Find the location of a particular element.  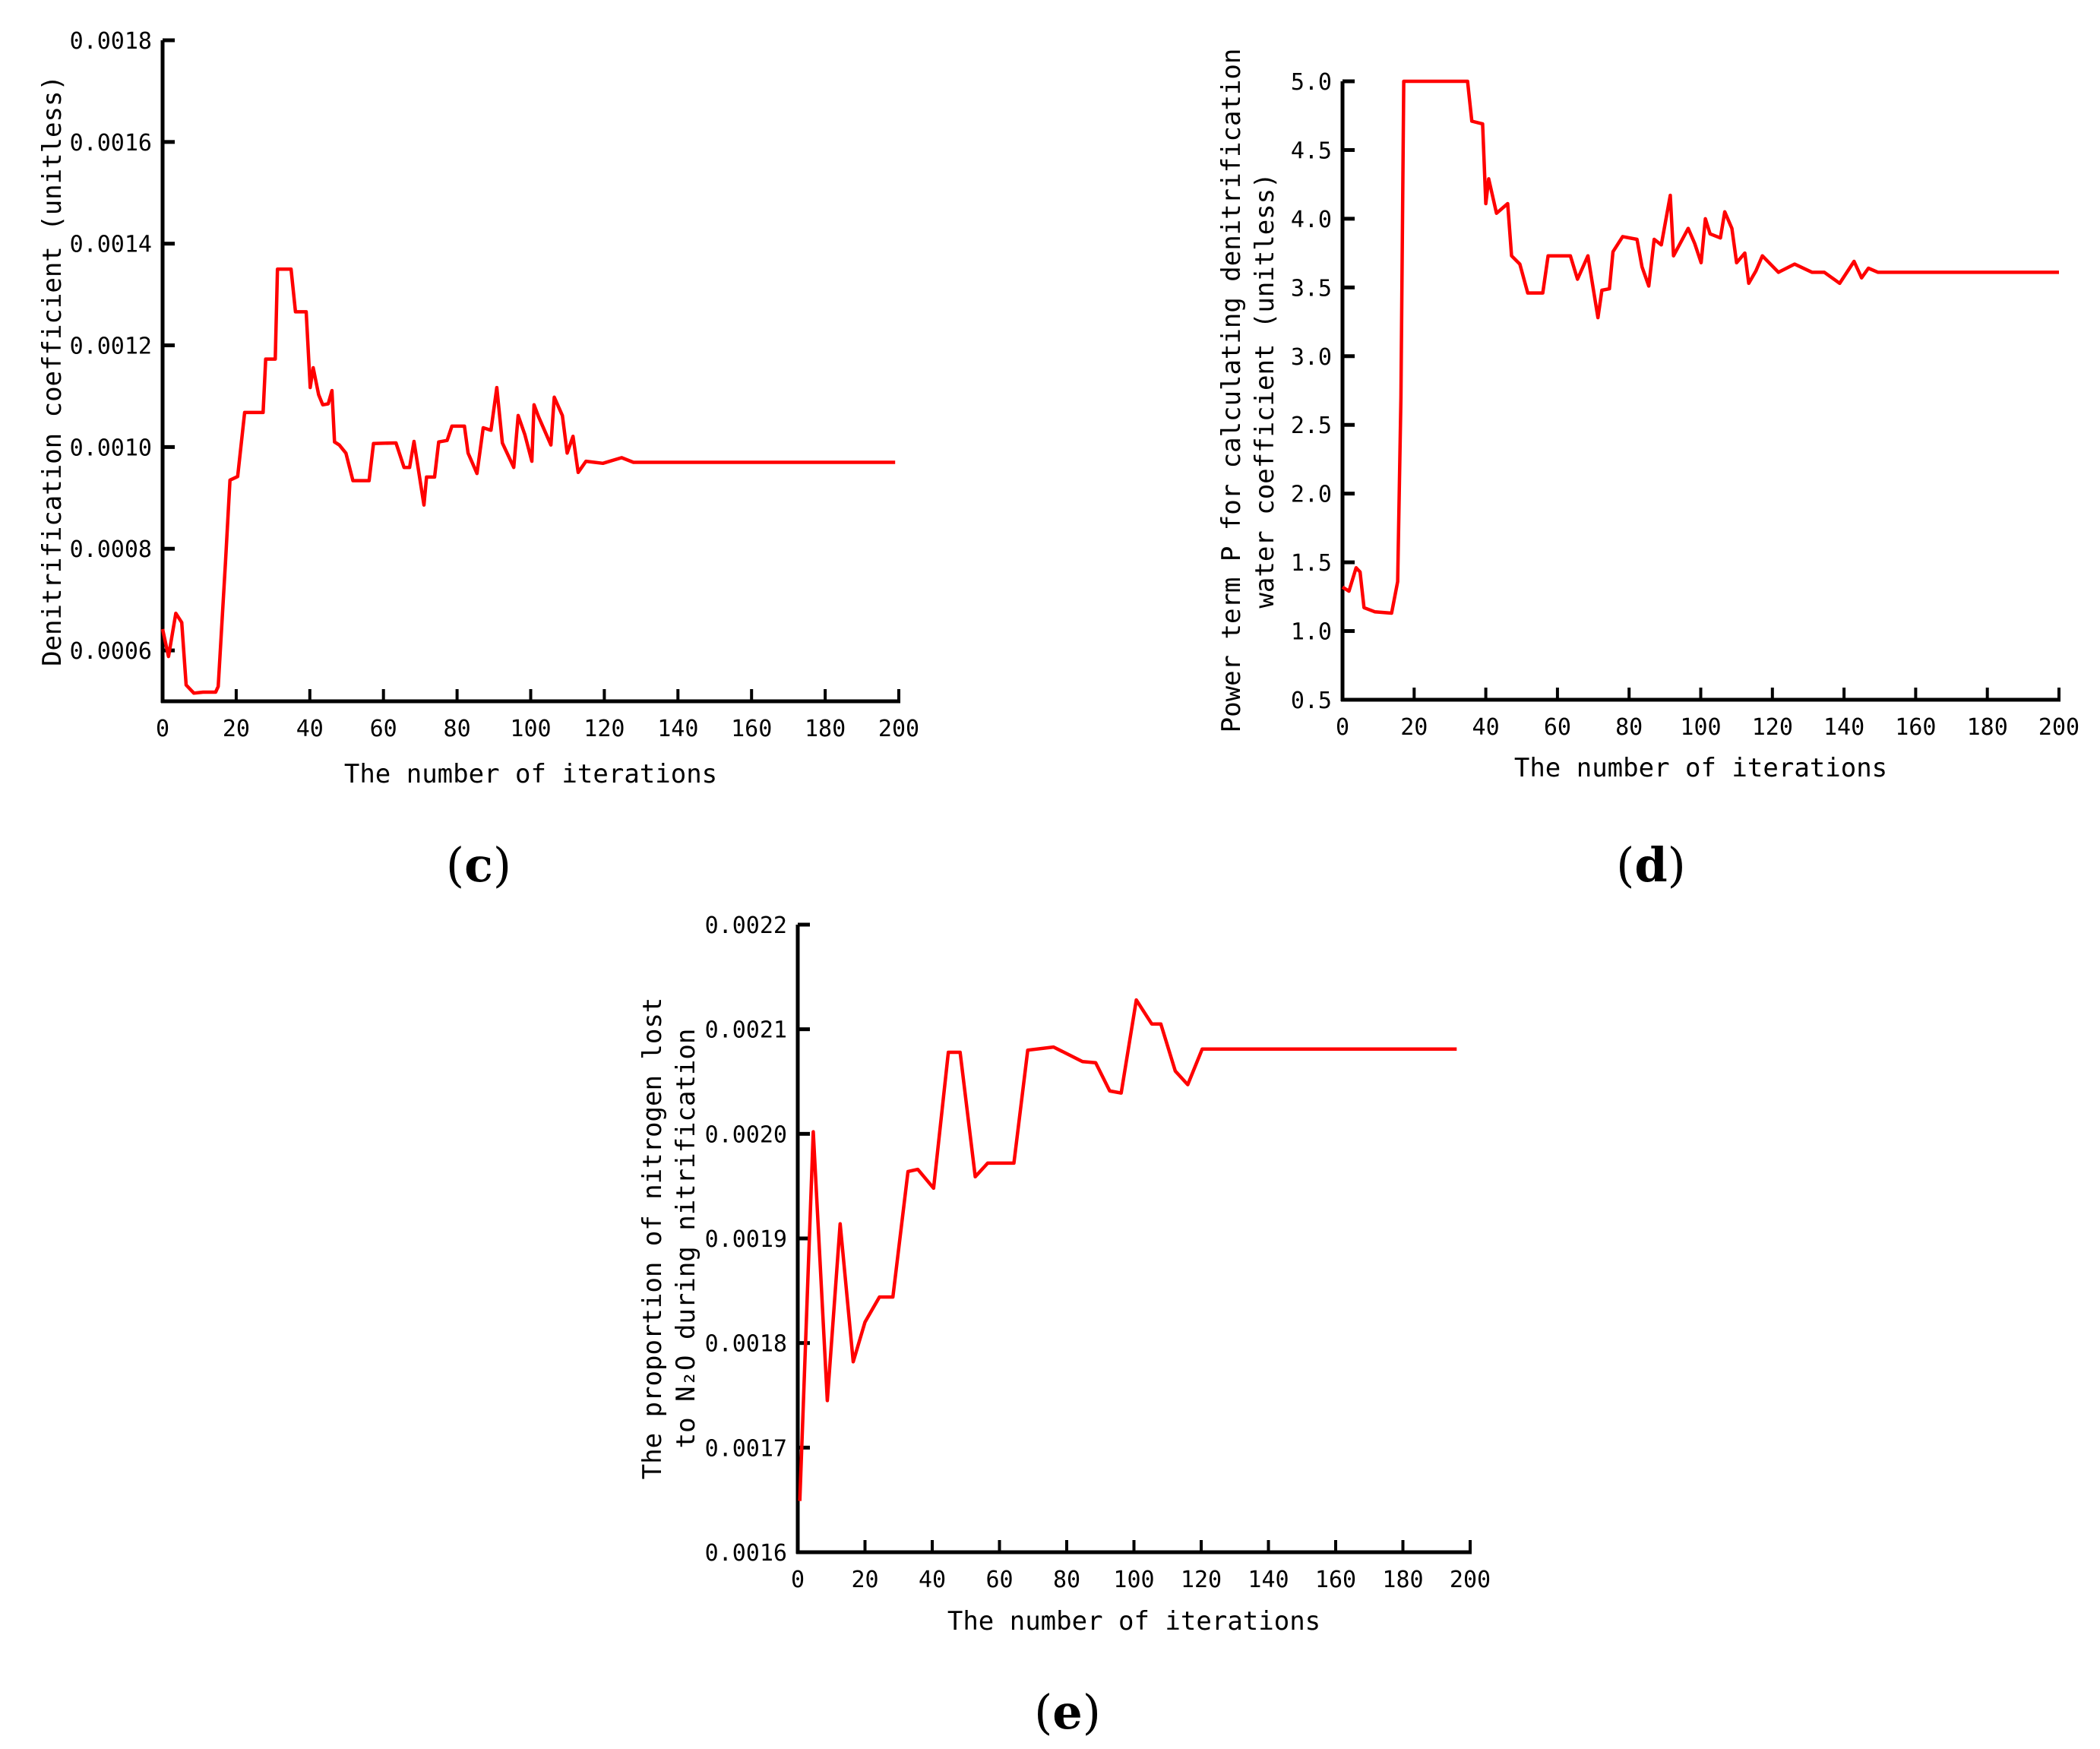

y-tick-label: 0.0017 is located at coordinates (746, 1449).